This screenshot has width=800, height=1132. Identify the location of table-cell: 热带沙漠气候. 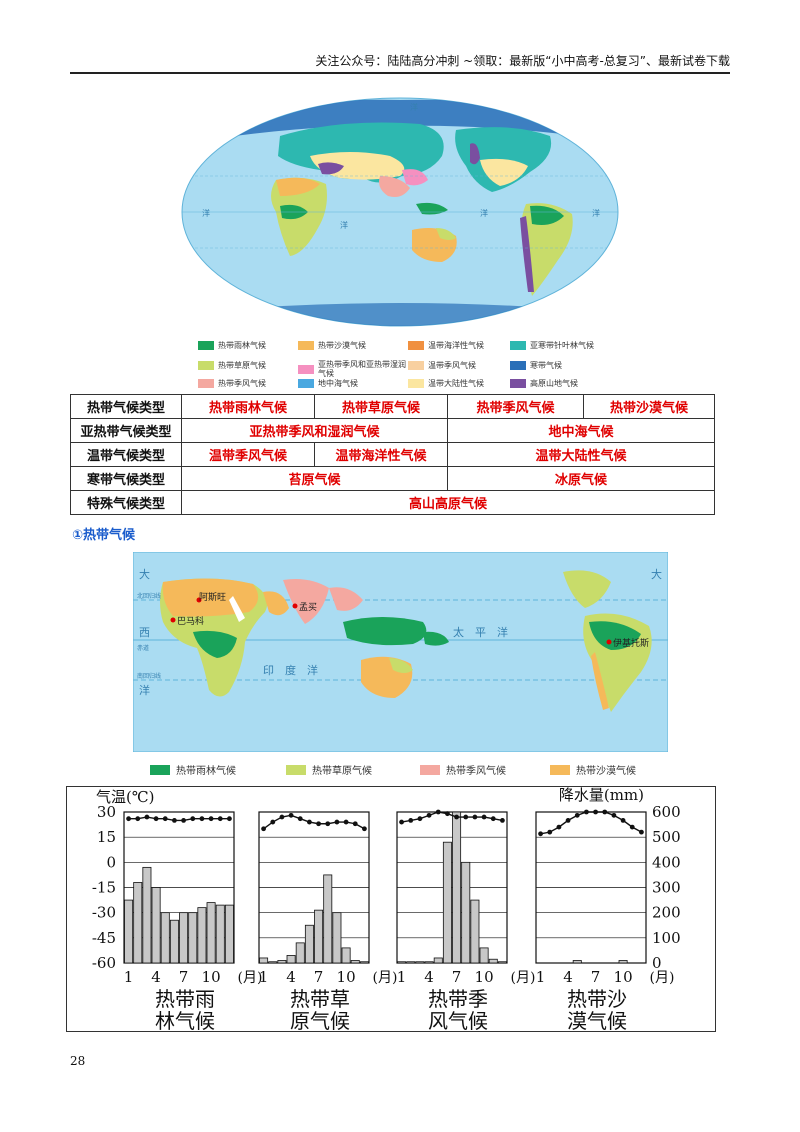
(649, 406).